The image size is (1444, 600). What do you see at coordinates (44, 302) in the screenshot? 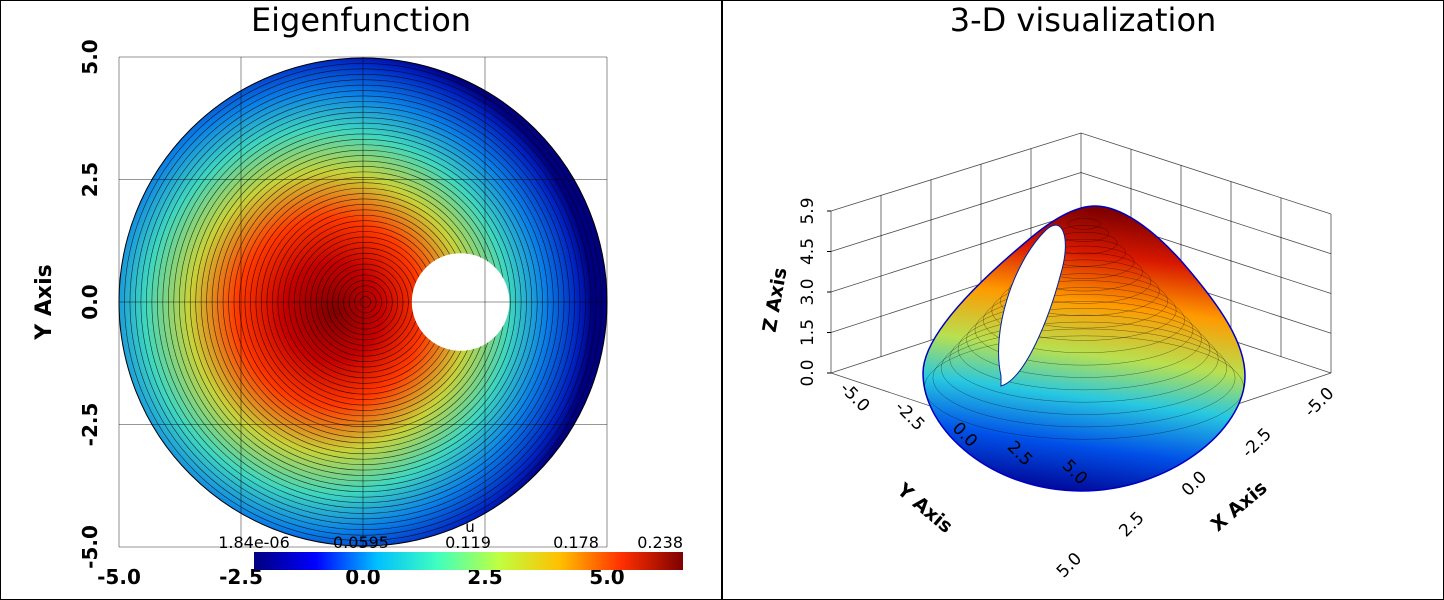
I see `y-axis-label: Y Axis` at bounding box center [44, 302].